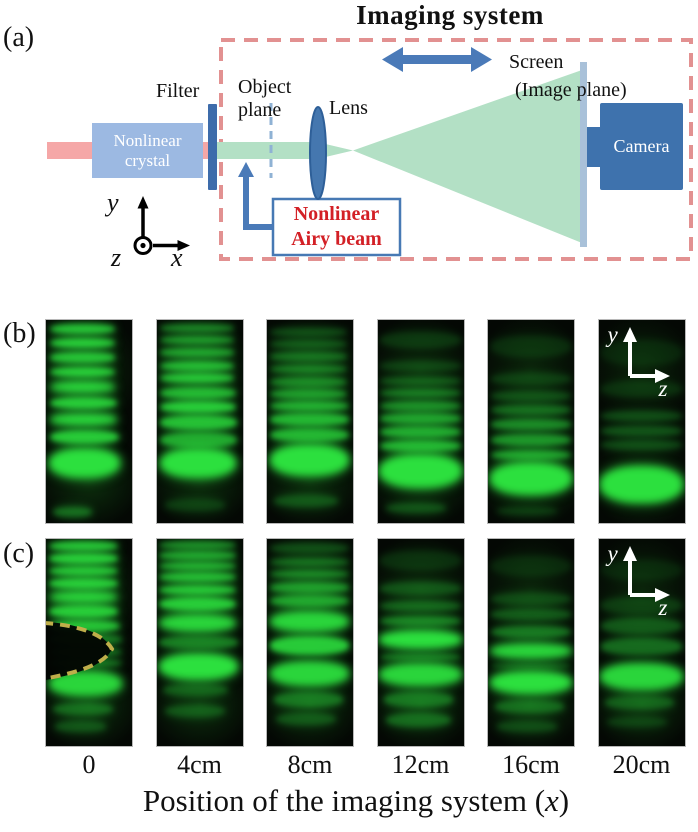 This screenshot has width=698, height=832. What do you see at coordinates (267, 150) in the screenshot?
I see `green-beam-segment` at bounding box center [267, 150].